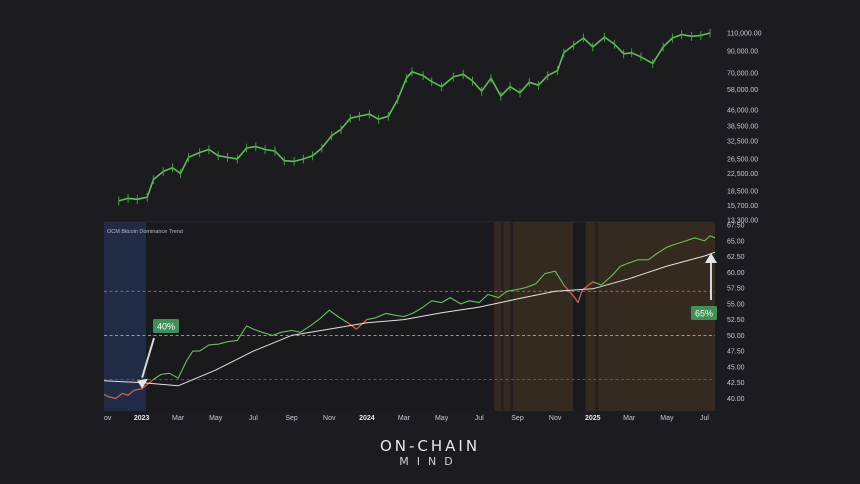  I want to click on indicator-y-tick: 42.50, so click(736, 383).